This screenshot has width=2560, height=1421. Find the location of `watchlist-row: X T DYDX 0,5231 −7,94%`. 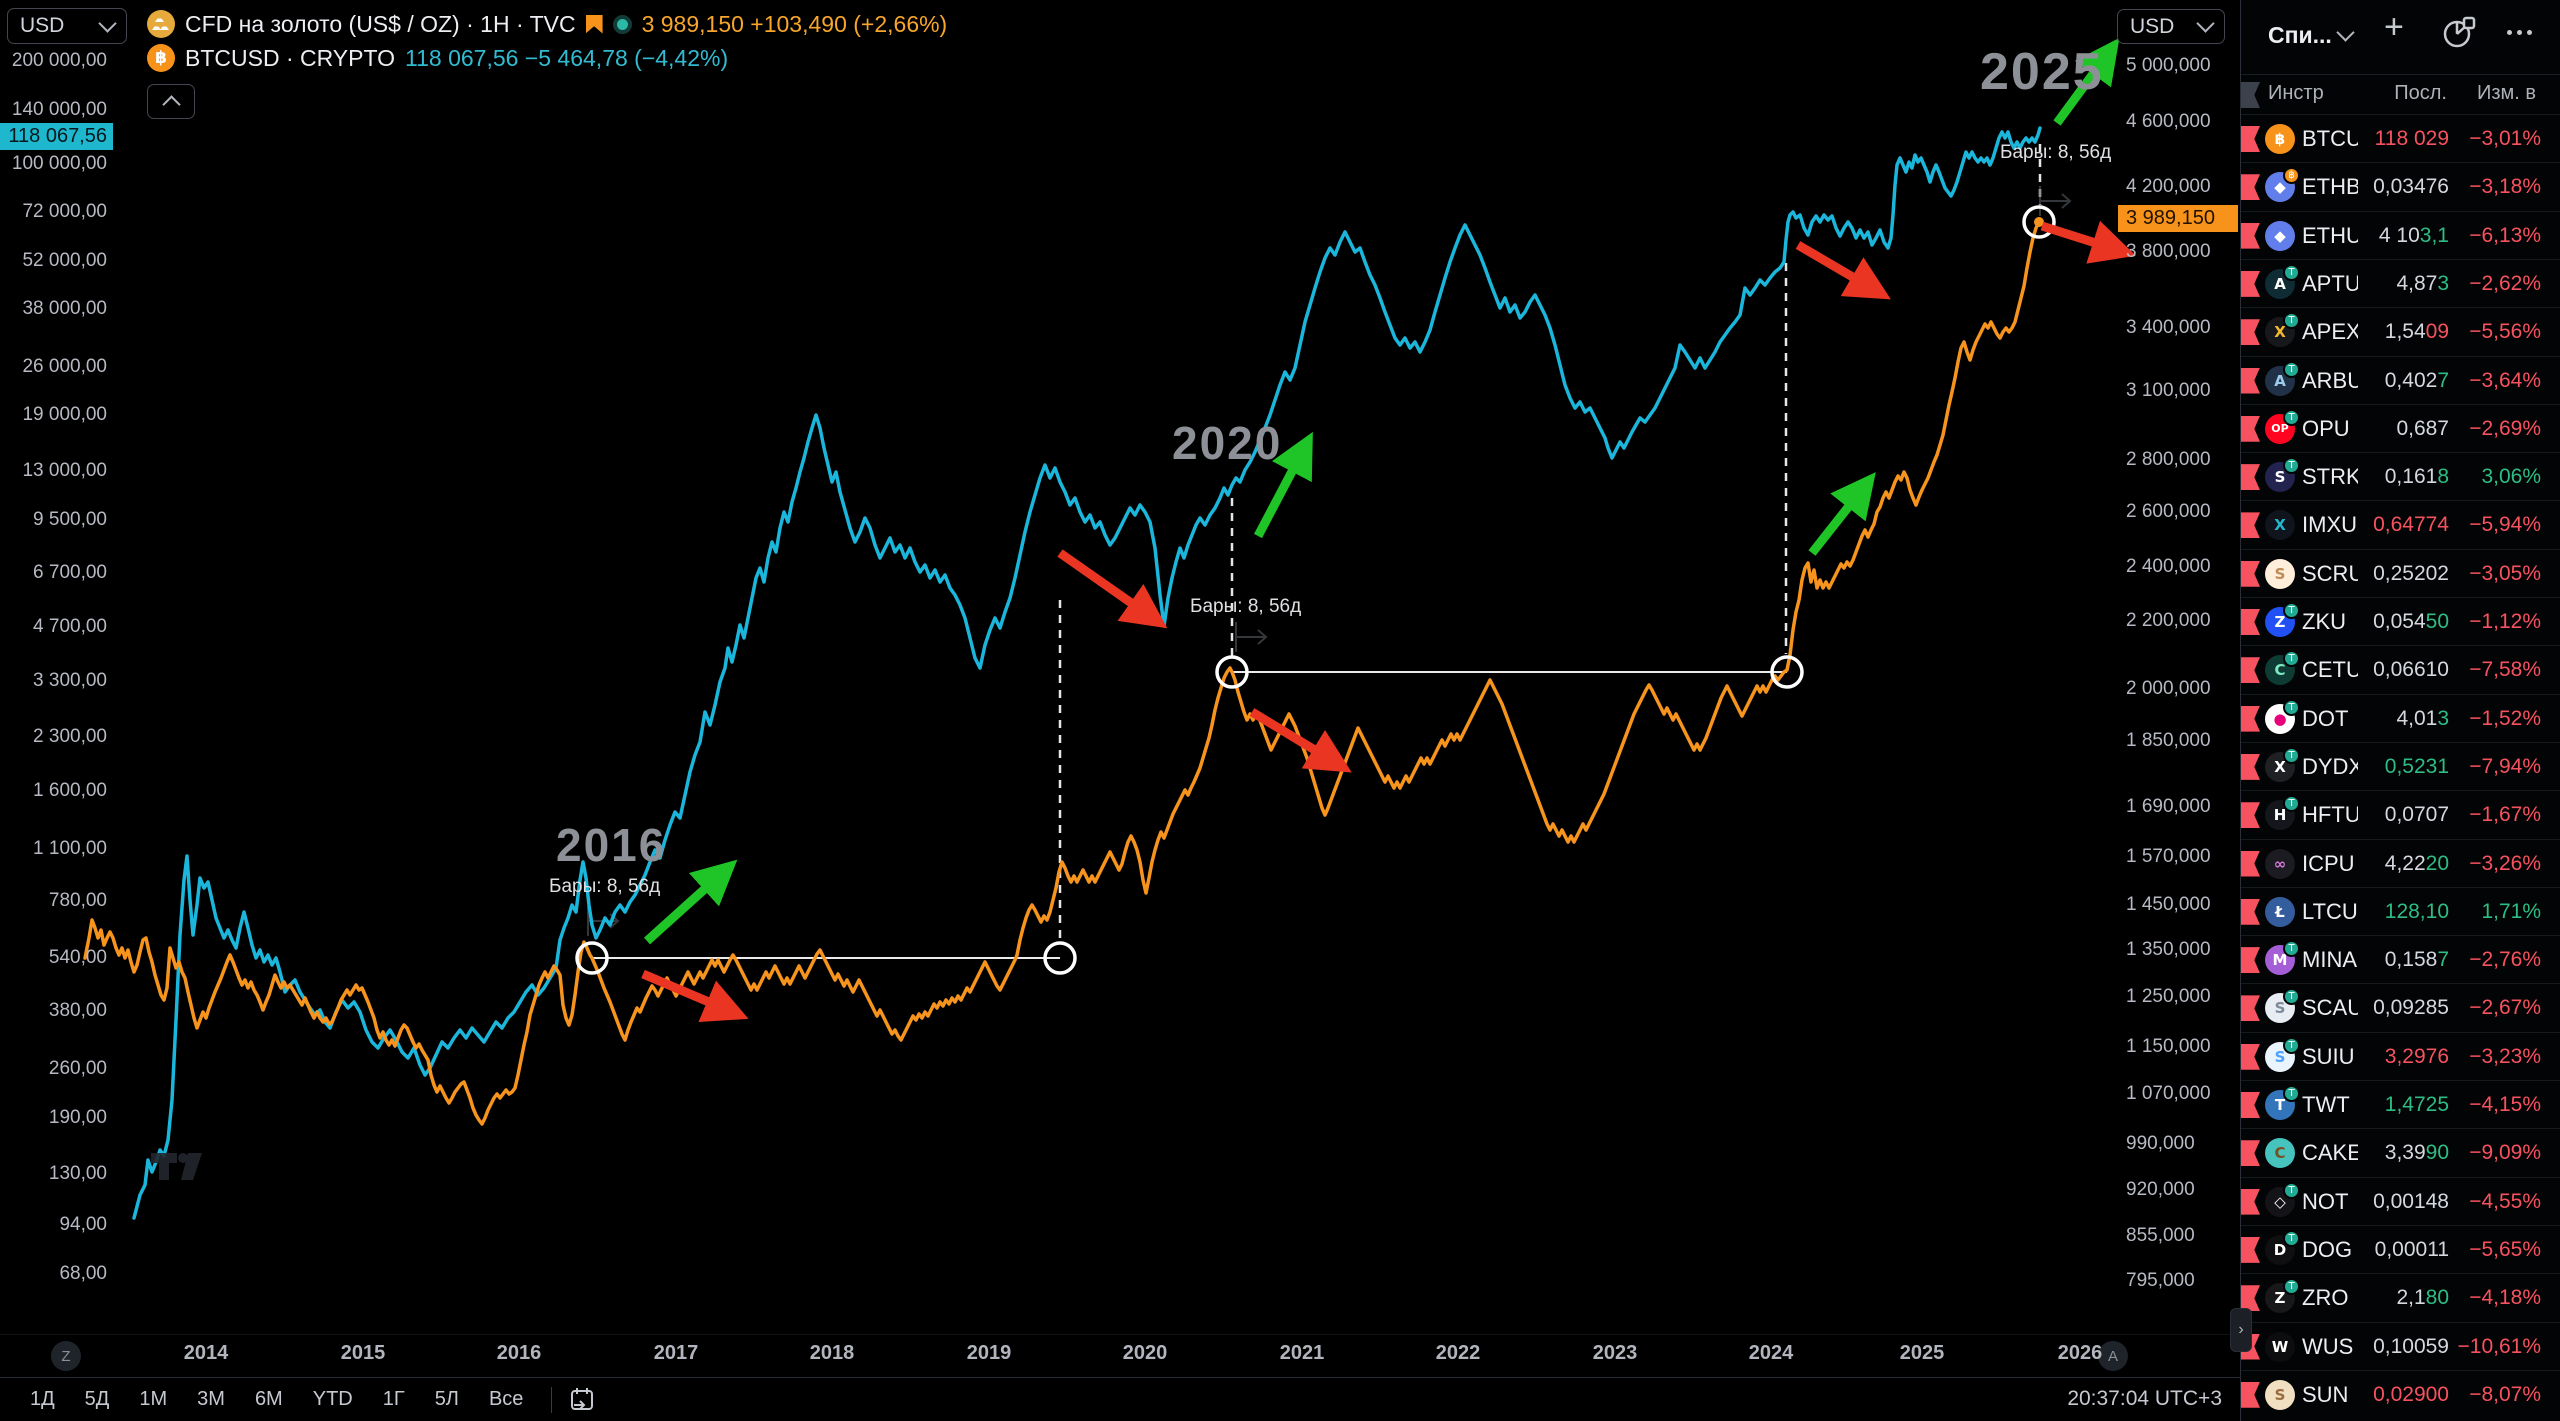

watchlist-row: X T DYDX 0,5231 −7,94% is located at coordinates (2400, 766).